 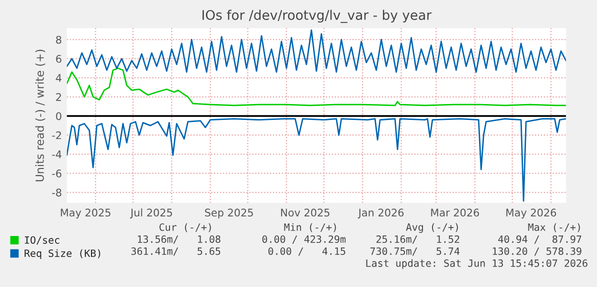 I want to click on y-tick-label: -4, so click(x=57, y=154).